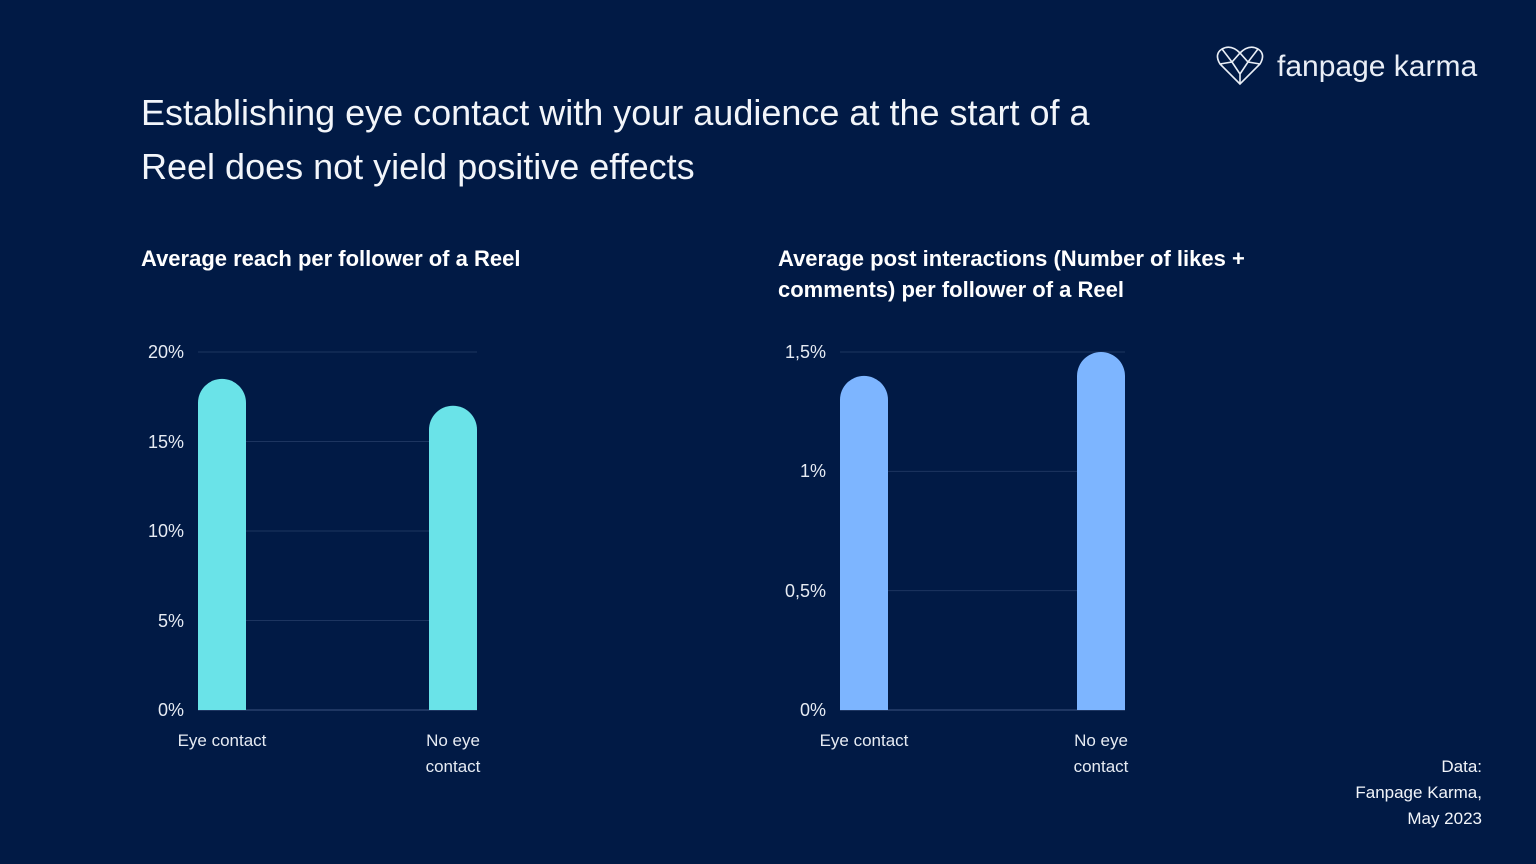 This screenshot has width=1536, height=864. I want to click on y-tick-label: 15%, so click(165, 441).